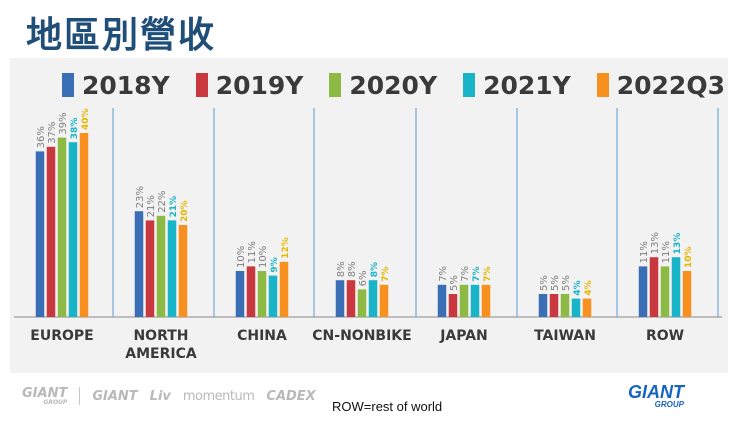 This screenshot has width=740, height=421. What do you see at coordinates (689, 257) in the screenshot?
I see `data-label-2022q3-6: 10%` at bounding box center [689, 257].